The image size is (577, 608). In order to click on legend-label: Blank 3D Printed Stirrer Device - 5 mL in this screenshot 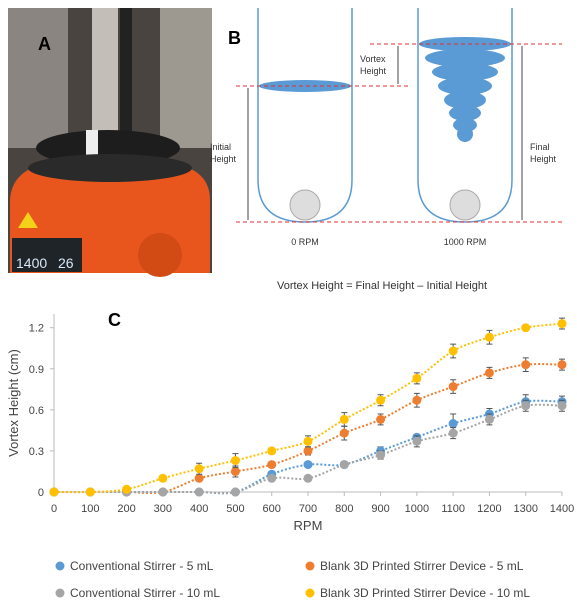, I will do `click(422, 566)`.